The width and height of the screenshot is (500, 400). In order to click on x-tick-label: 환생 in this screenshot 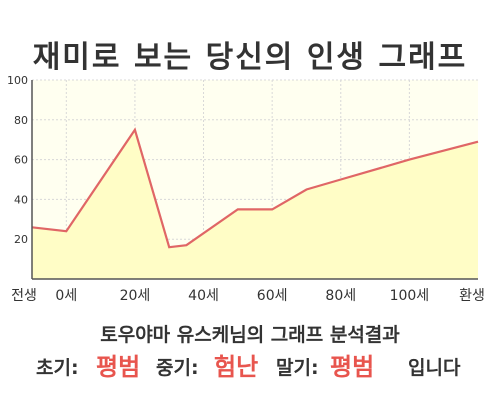, I will do `click(472, 296)`.